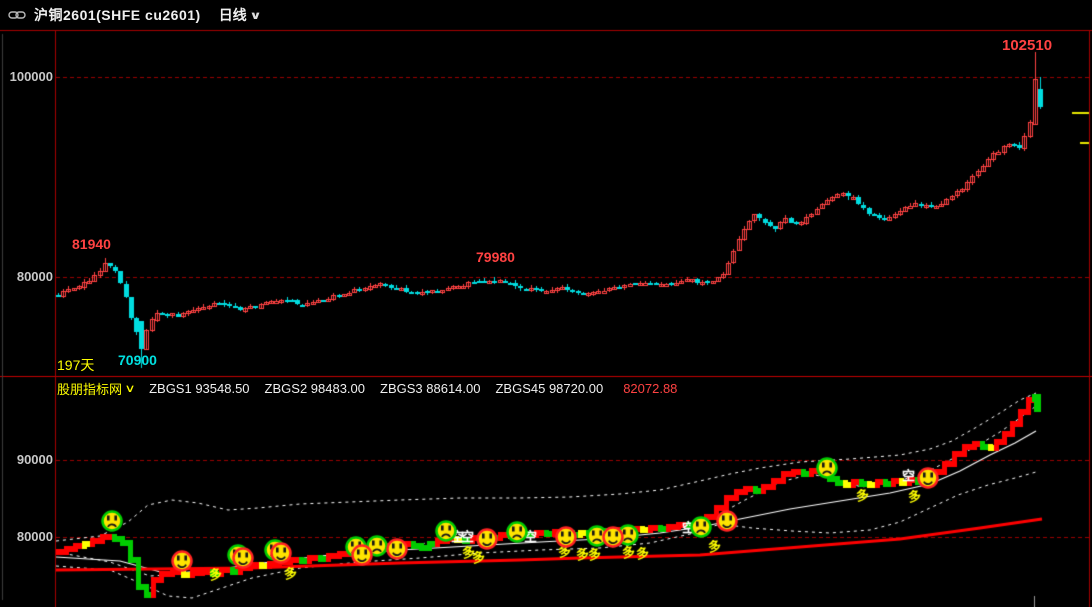 This screenshot has height=607, width=1092. Describe the element at coordinates (1027, 45) in the screenshot. I see `contract-high-label: 102510` at that location.